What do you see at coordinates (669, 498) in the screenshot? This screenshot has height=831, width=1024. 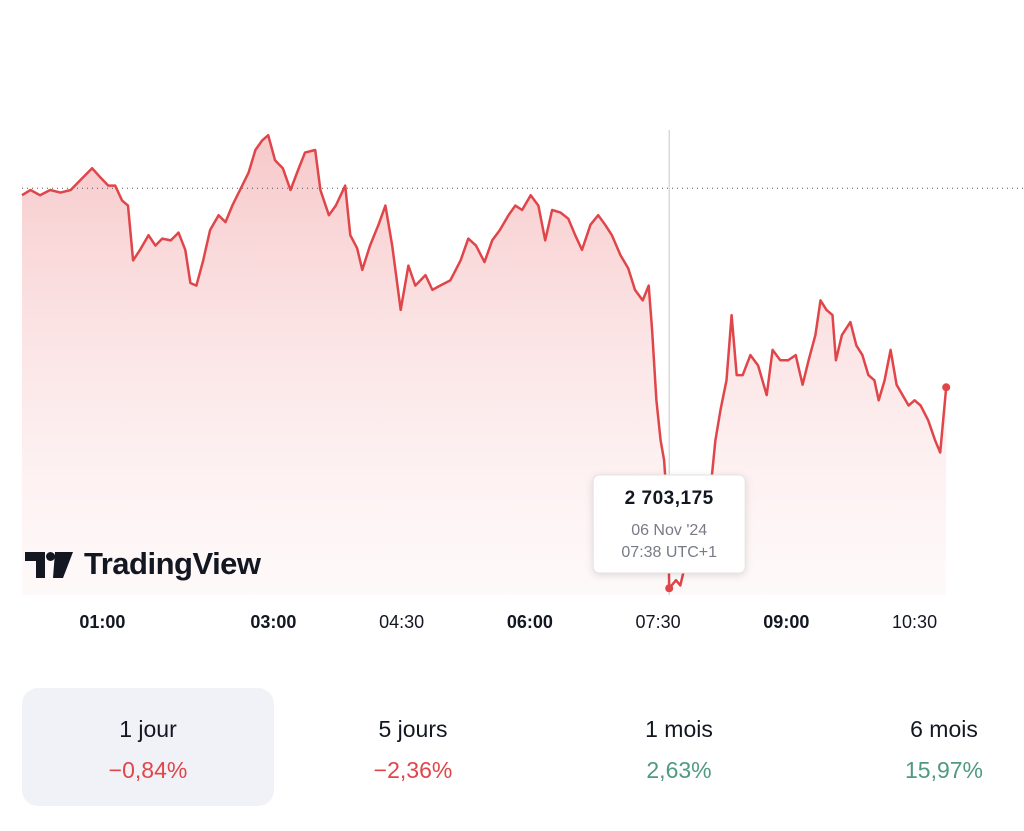 I see `tooltip-value: 2 703,175` at bounding box center [669, 498].